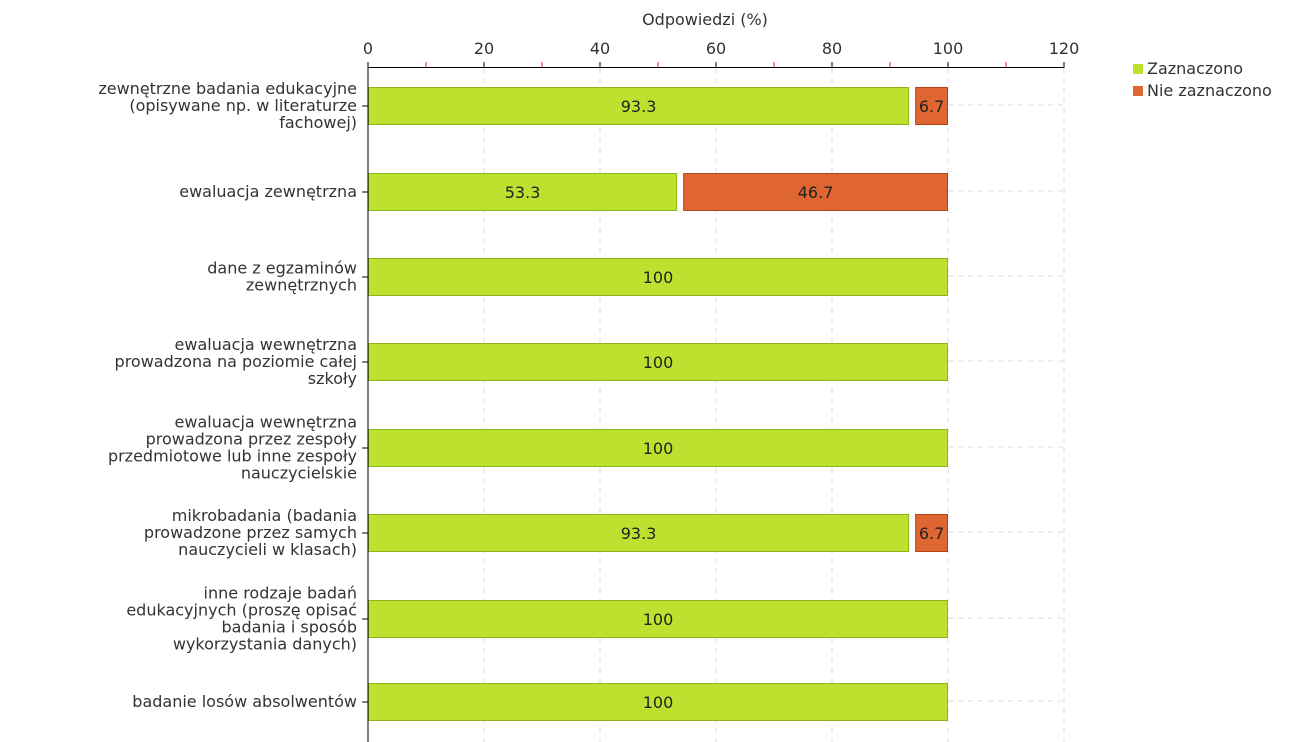  Describe the element at coordinates (948, 48) in the screenshot. I see `x-tick-label: 100` at that location.